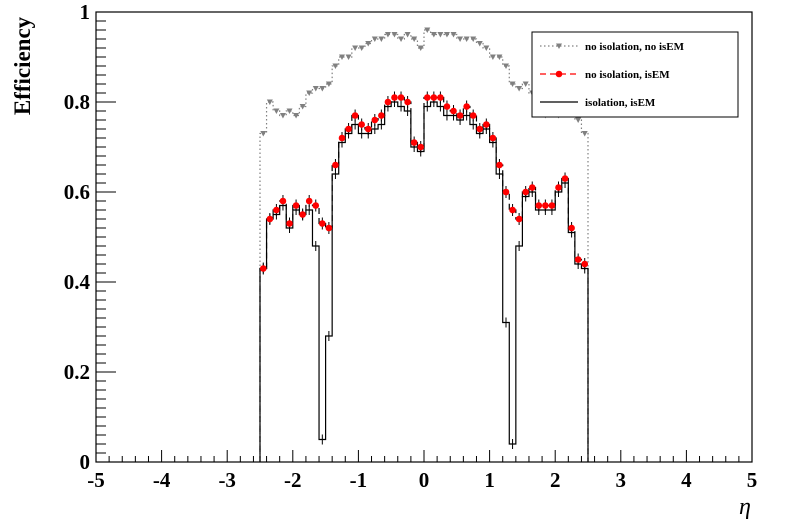  I want to click on legend-label: isolation, isEM, so click(620, 103).